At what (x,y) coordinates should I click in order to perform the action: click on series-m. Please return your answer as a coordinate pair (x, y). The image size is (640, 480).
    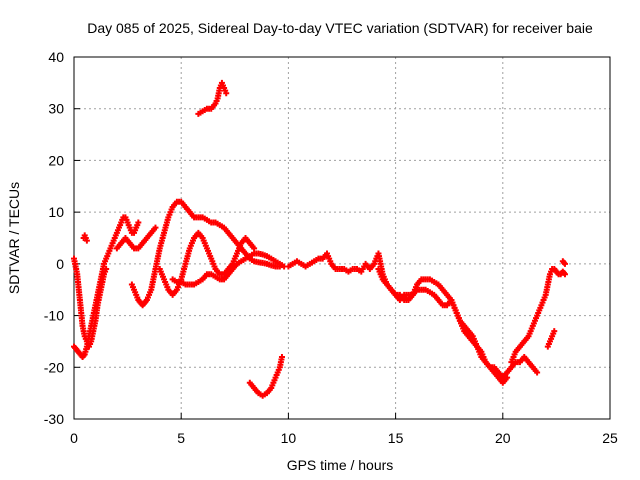
    Looking at the image, I should click on (551, 339).